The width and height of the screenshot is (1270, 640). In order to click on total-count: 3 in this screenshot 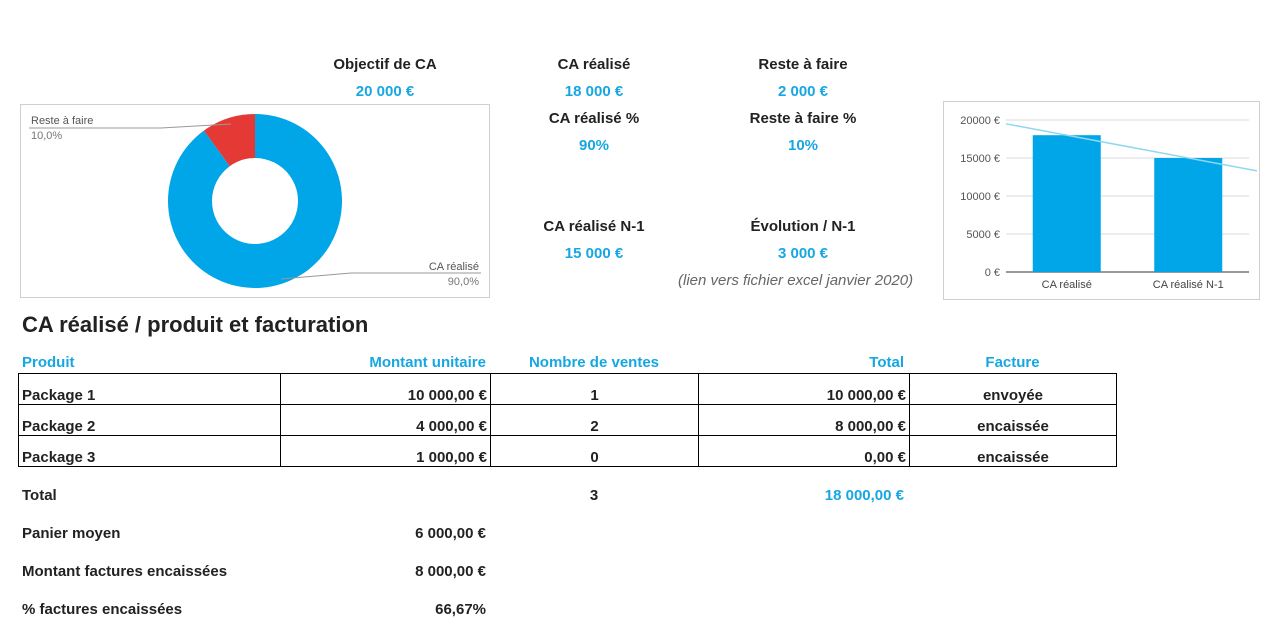, I will do `click(594, 495)`.